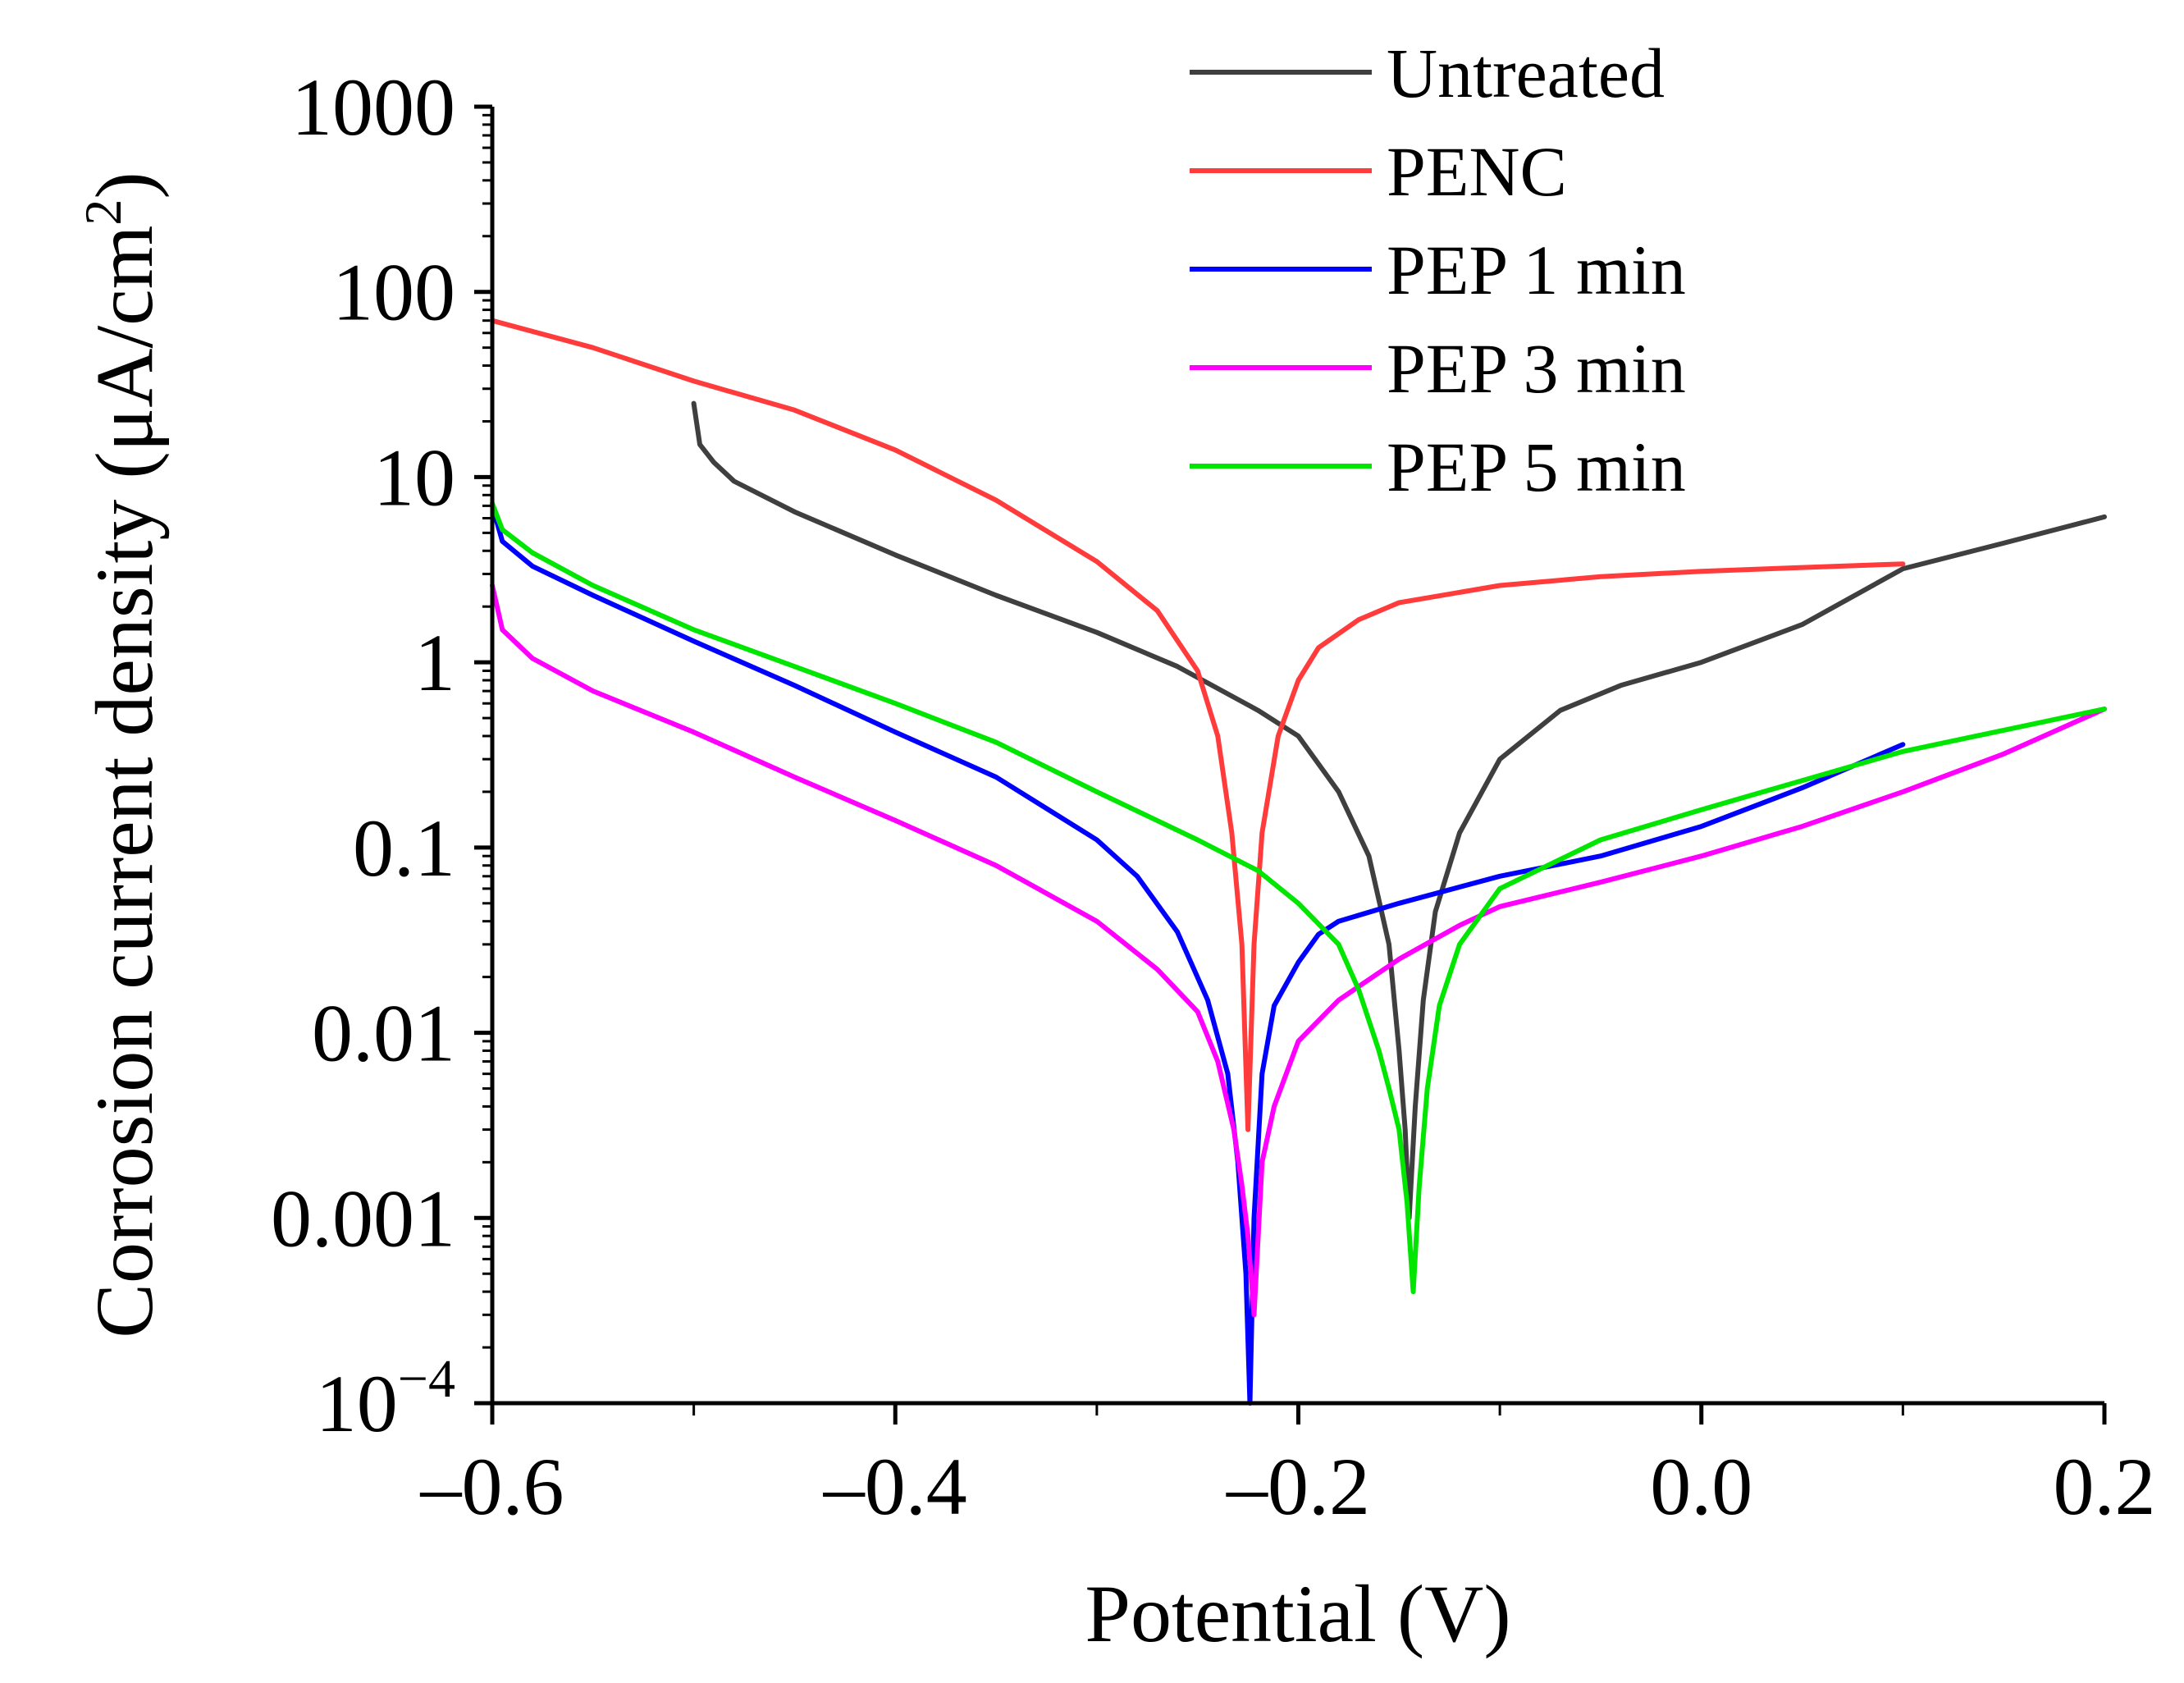  Describe the element at coordinates (895, 1486) in the screenshot. I see `x-tick-label: –0.4` at that location.